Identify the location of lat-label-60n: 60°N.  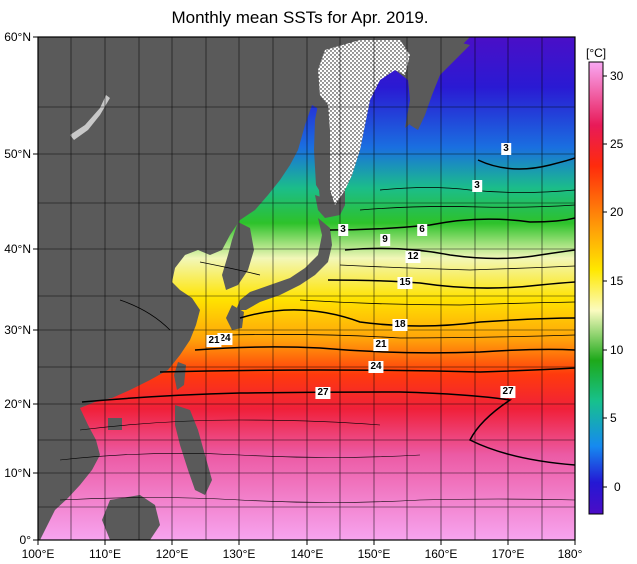
(17, 37).